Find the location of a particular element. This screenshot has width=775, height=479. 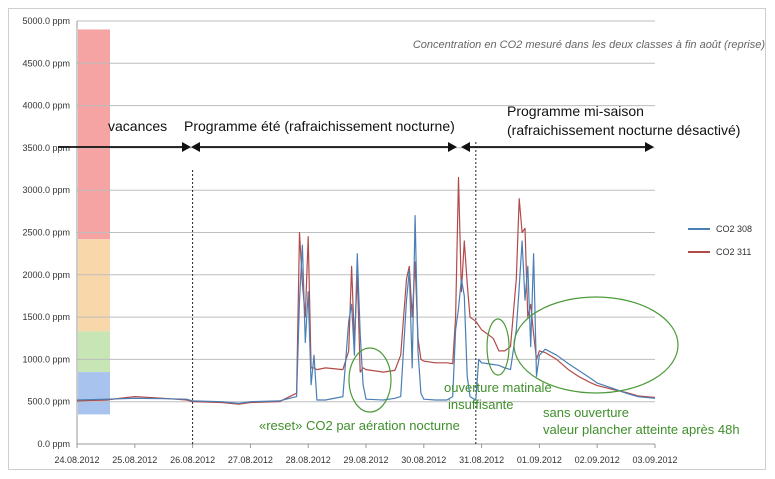

label-sans-2: valeur plancher atteinte après 48h is located at coordinates (641, 429).